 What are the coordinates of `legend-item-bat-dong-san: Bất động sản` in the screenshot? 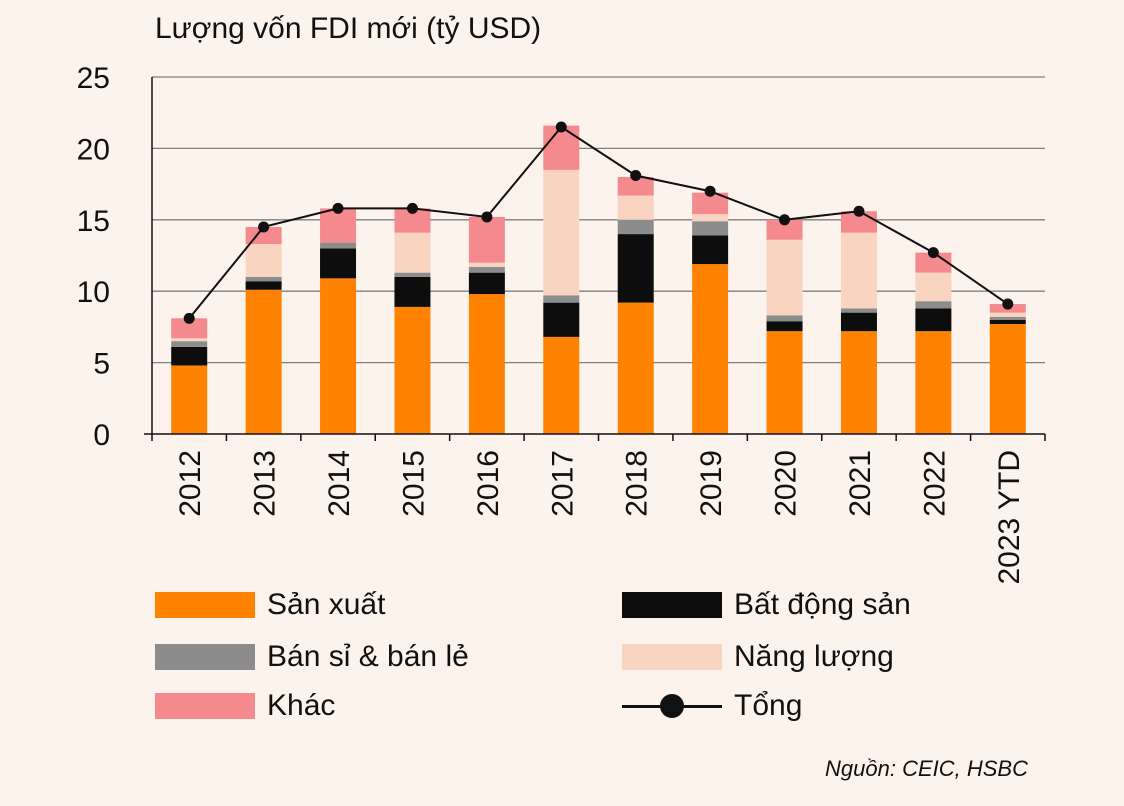 It's located at (766, 605).